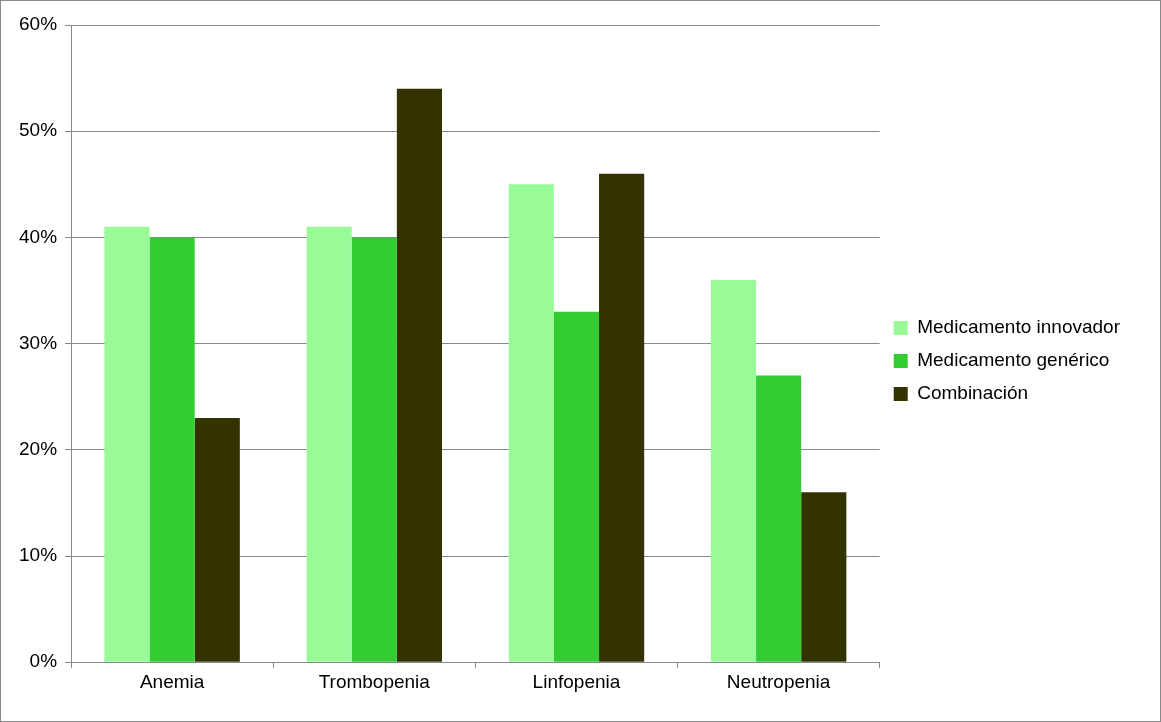 The image size is (1161, 722). What do you see at coordinates (374, 681) in the screenshot?
I see `x-tick-label: Trombopenia` at bounding box center [374, 681].